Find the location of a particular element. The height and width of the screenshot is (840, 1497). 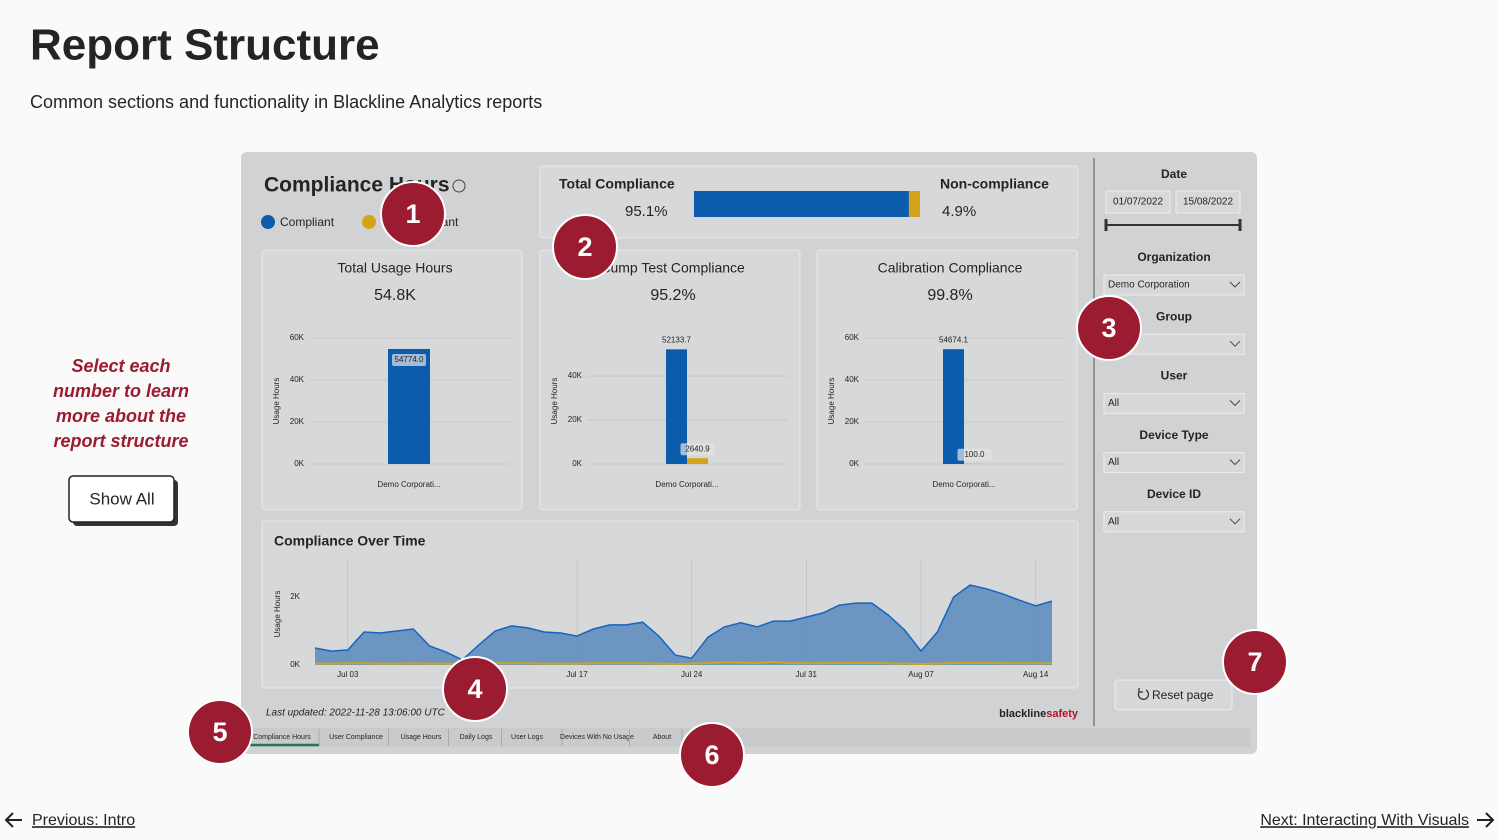

filter-label: Date is located at coordinates (1174, 174).